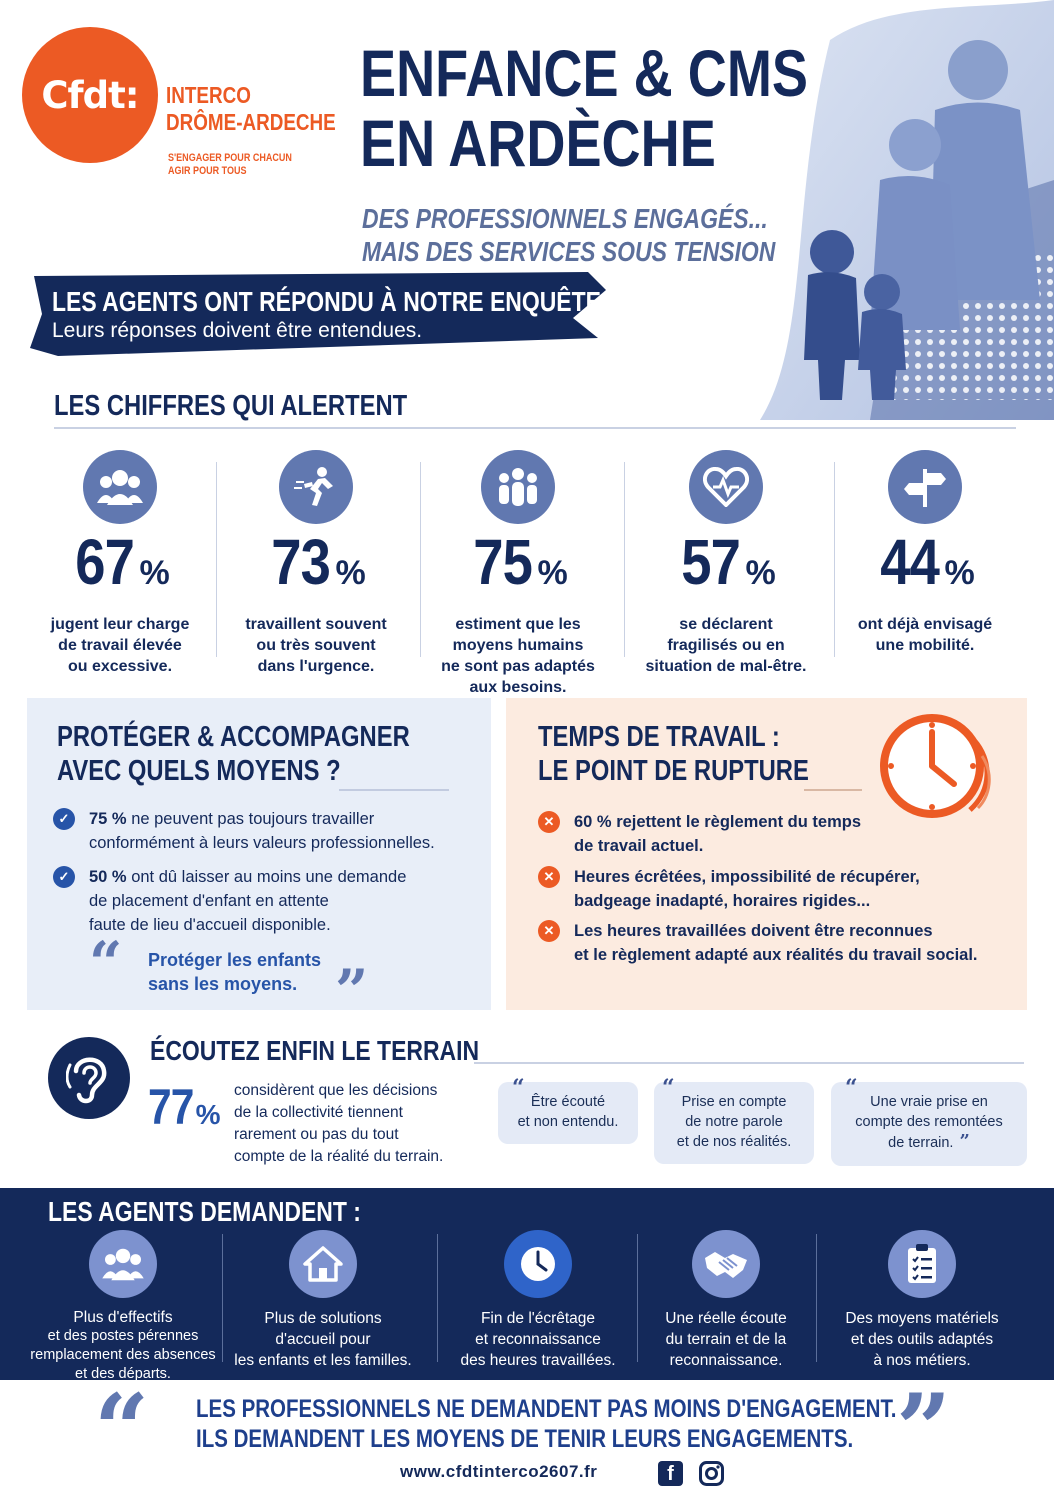 The height and width of the screenshot is (1492, 1054). I want to click on desc-line: estiment que les, so click(518, 624).